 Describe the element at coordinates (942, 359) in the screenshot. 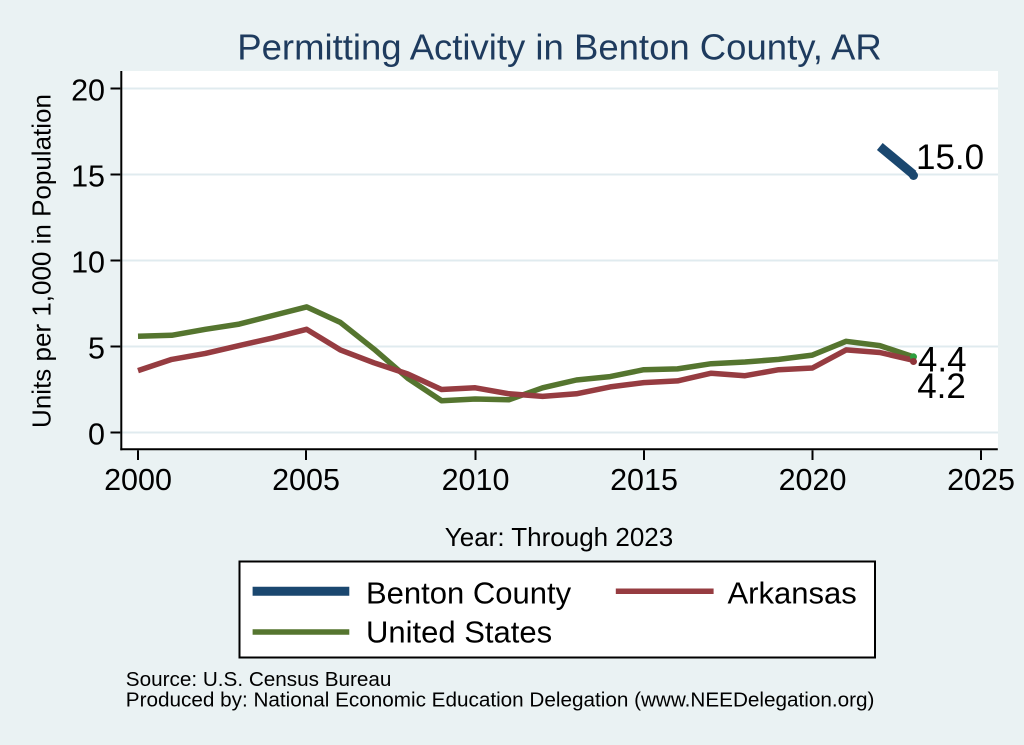

I see `svg-text: 4.4` at that location.